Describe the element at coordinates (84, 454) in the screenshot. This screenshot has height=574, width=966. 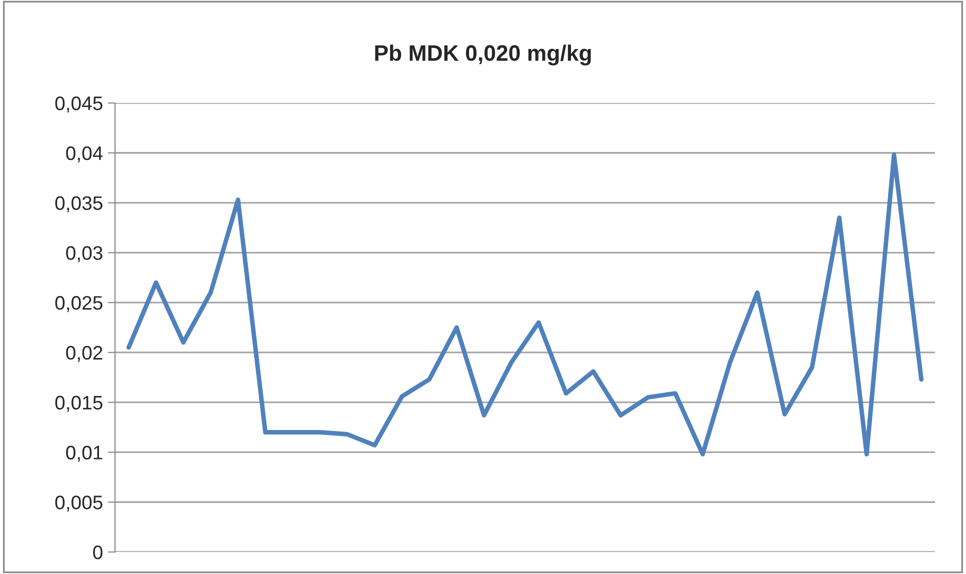
I see `y-tick-label: 0,01` at that location.